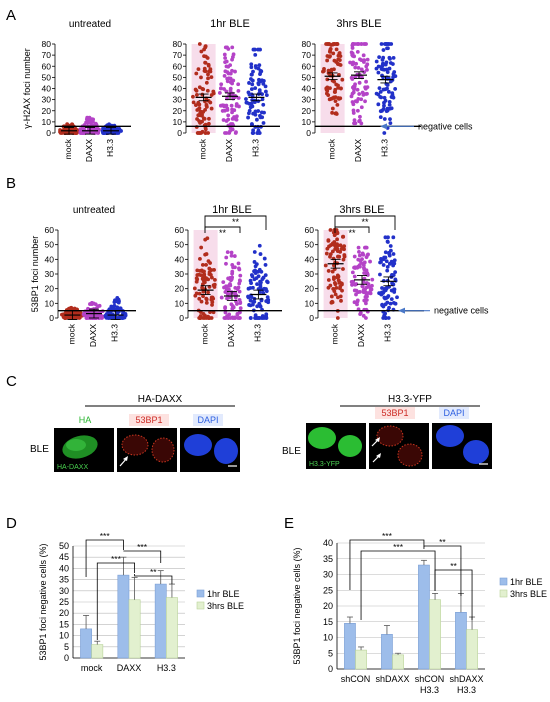  I want to click on panel-a-y-tick-label: 0, so click(308, 133).